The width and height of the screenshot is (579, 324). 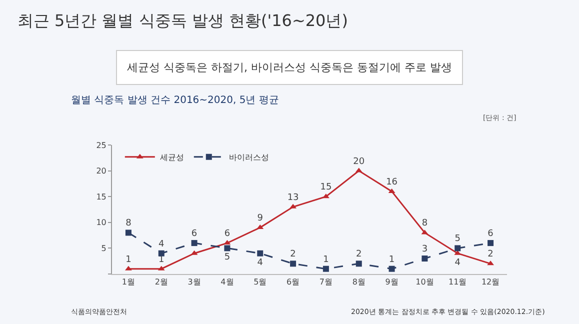 What do you see at coordinates (293, 197) in the screenshot?
I see `data-label: 13` at bounding box center [293, 197].